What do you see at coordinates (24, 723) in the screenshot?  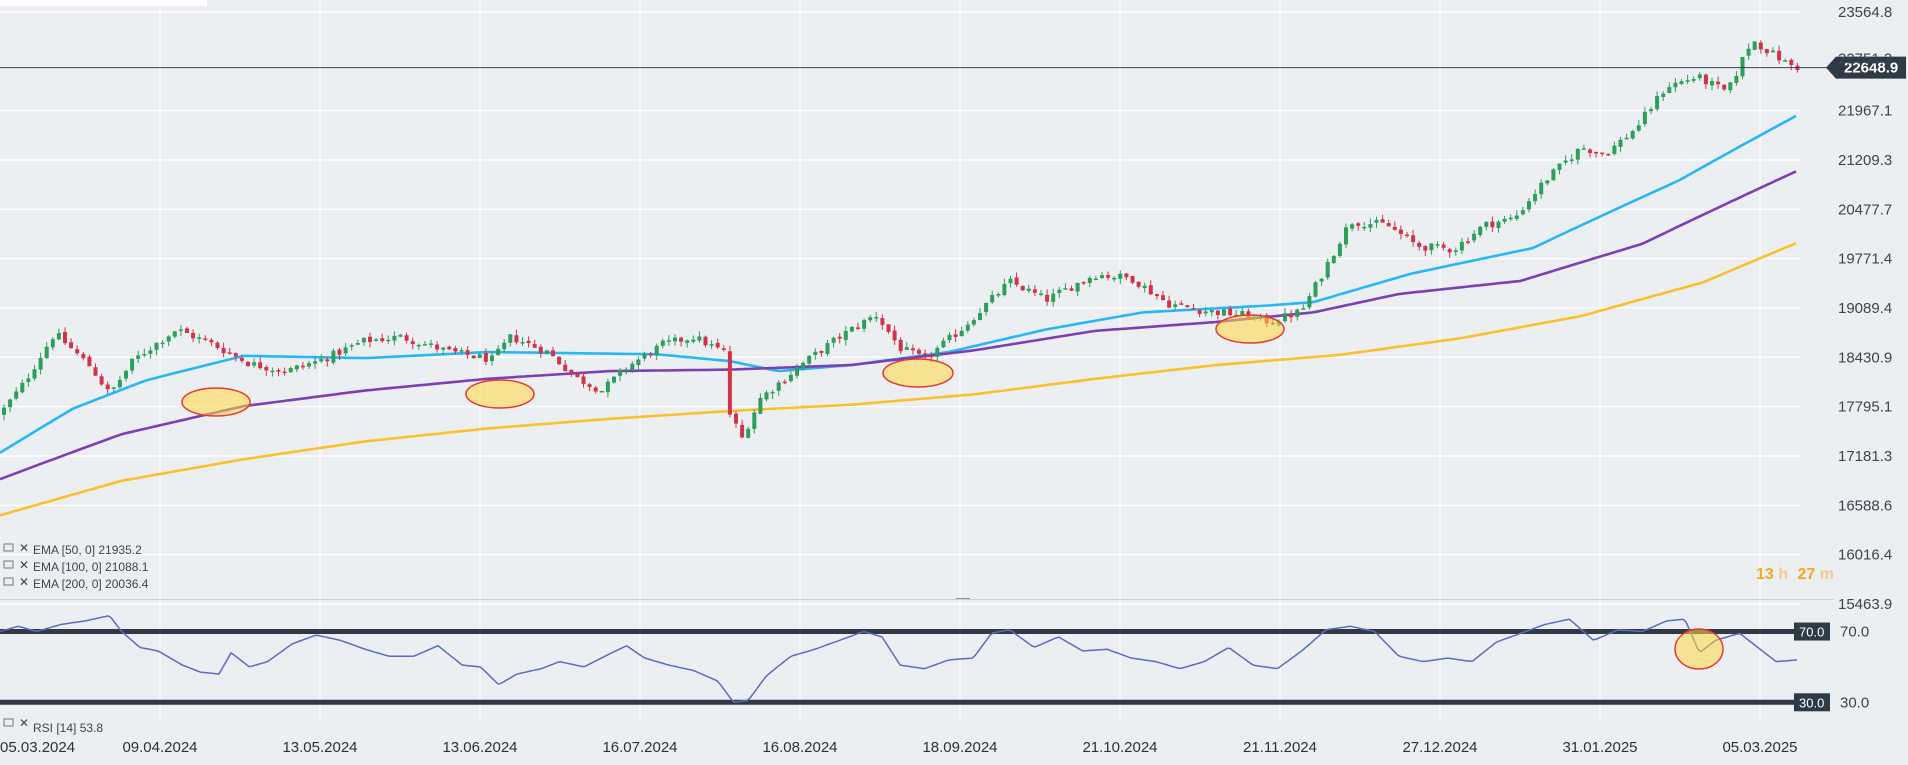 I see `legend-remove-icon: ✕` at bounding box center [24, 723].